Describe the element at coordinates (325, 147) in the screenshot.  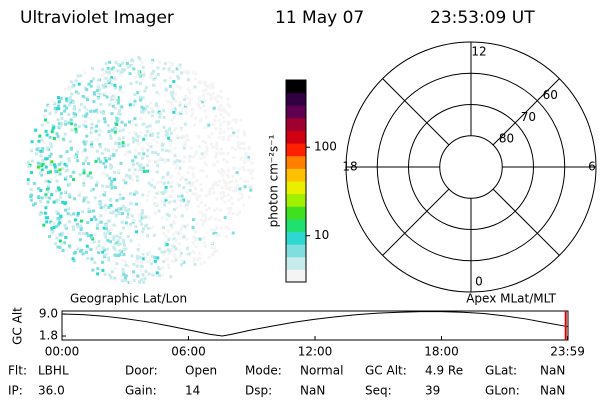
I see `colorbar-tick-label: 100` at that location.